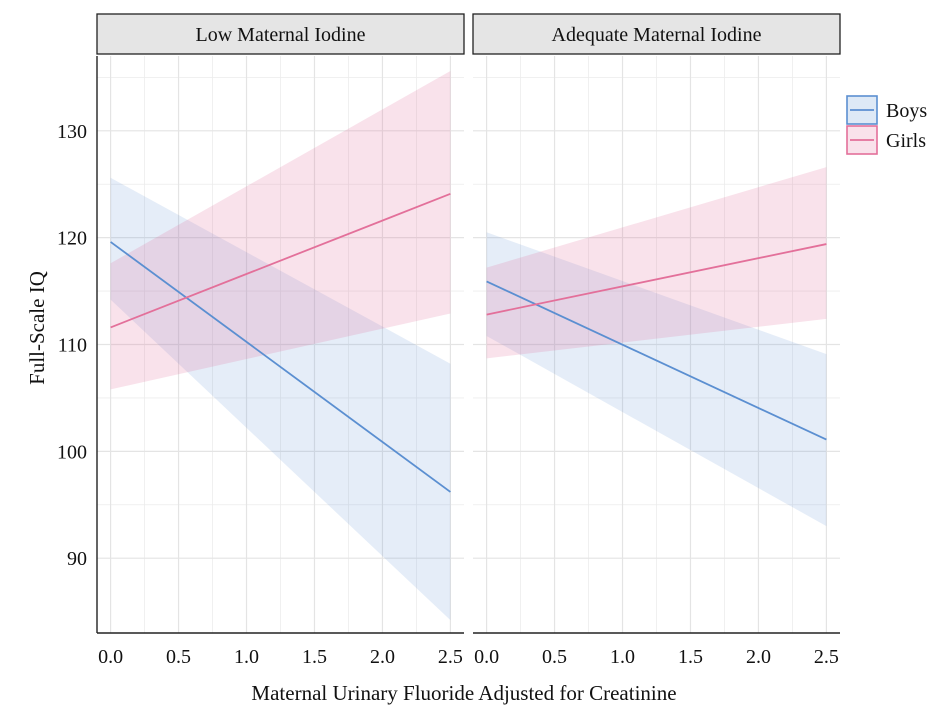 Image resolution: width=947 pixels, height=708 pixels. I want to click on y-tick-label: 100, so click(72, 452).